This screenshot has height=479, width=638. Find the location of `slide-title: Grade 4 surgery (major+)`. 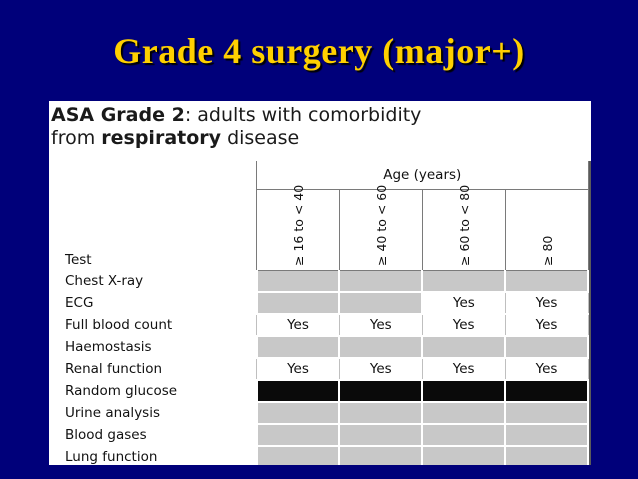

slide-title: Grade 4 surgery (major+) is located at coordinates (319, 51).